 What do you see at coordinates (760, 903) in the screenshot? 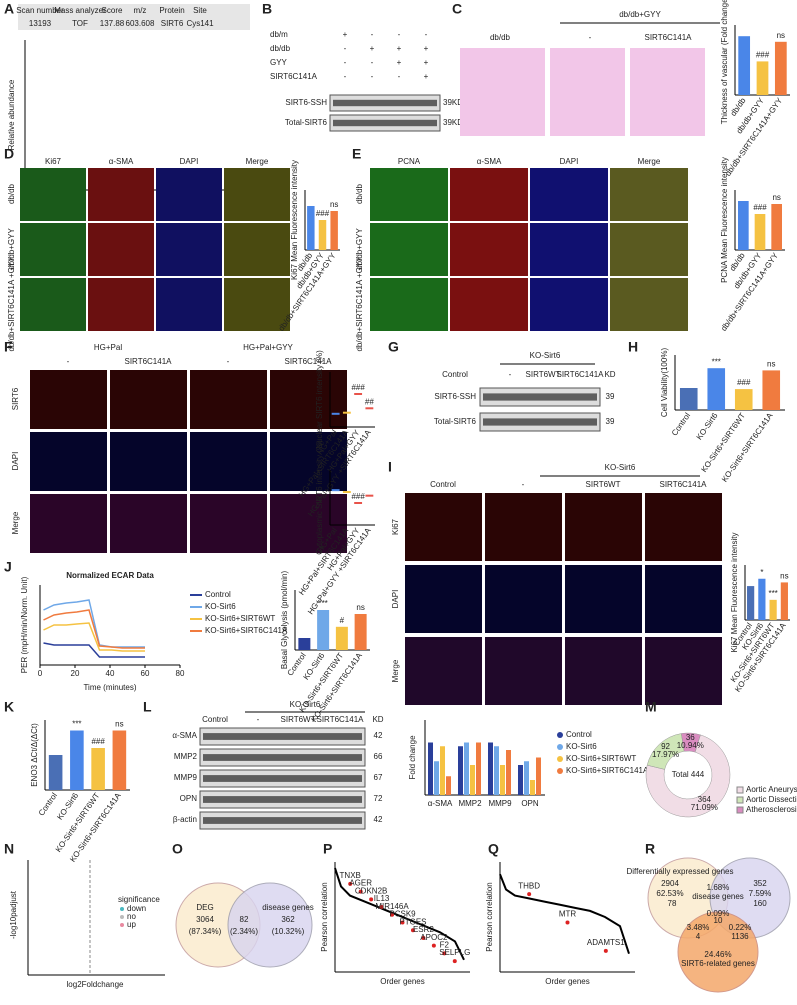
I see `label: 160` at bounding box center [760, 903].